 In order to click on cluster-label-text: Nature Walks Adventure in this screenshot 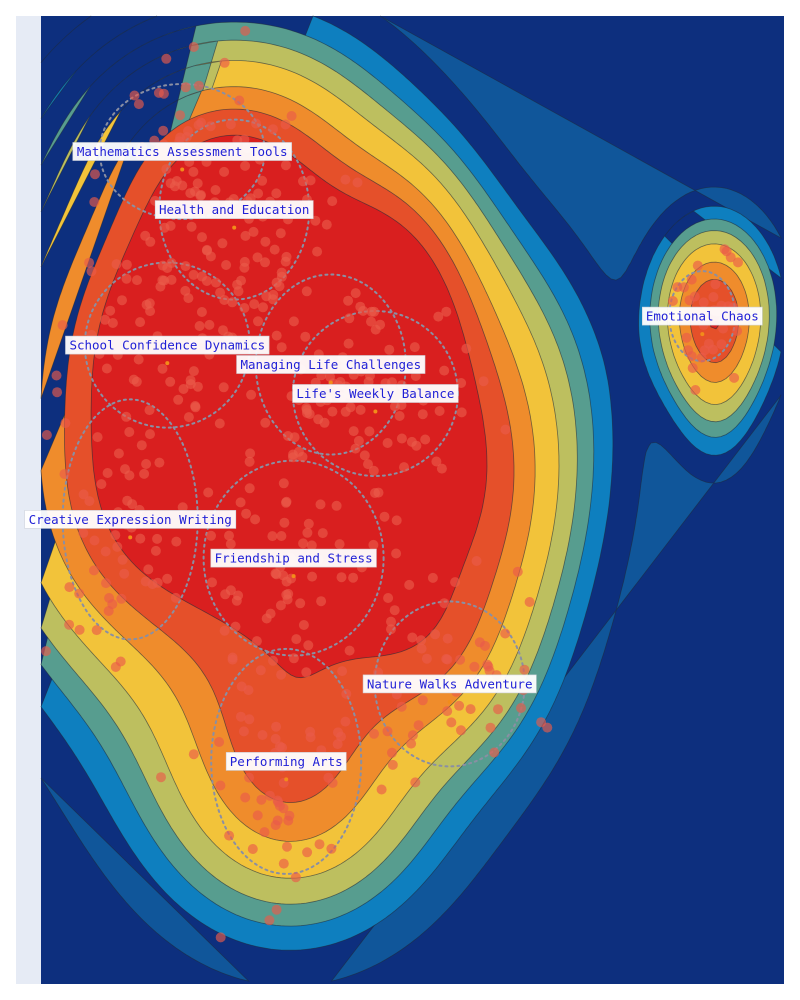, I will do `click(450, 683)`.